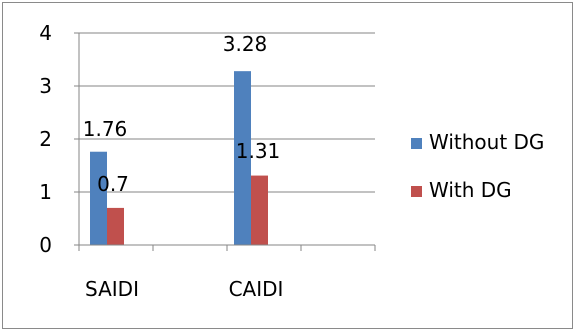 The width and height of the screenshot is (577, 333). Describe the element at coordinates (45, 245) in the screenshot. I see `y-tick-label: 0` at that location.